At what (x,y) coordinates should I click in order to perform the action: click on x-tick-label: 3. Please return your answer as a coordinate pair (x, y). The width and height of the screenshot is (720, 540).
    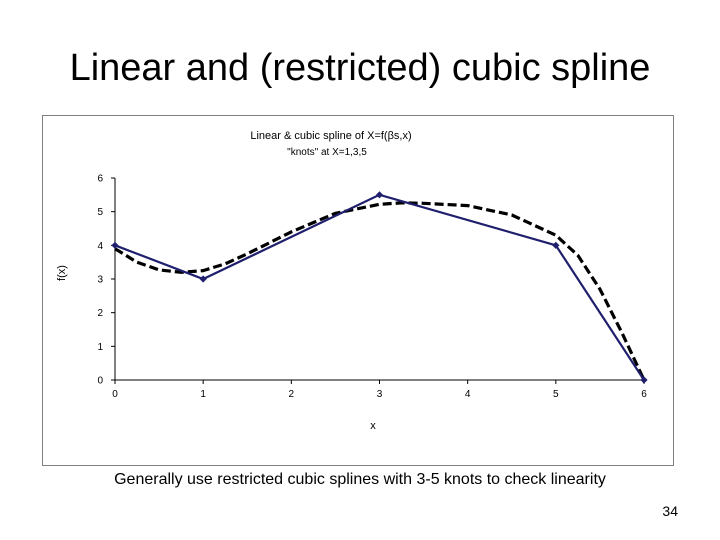
    Looking at the image, I should click on (380, 394).